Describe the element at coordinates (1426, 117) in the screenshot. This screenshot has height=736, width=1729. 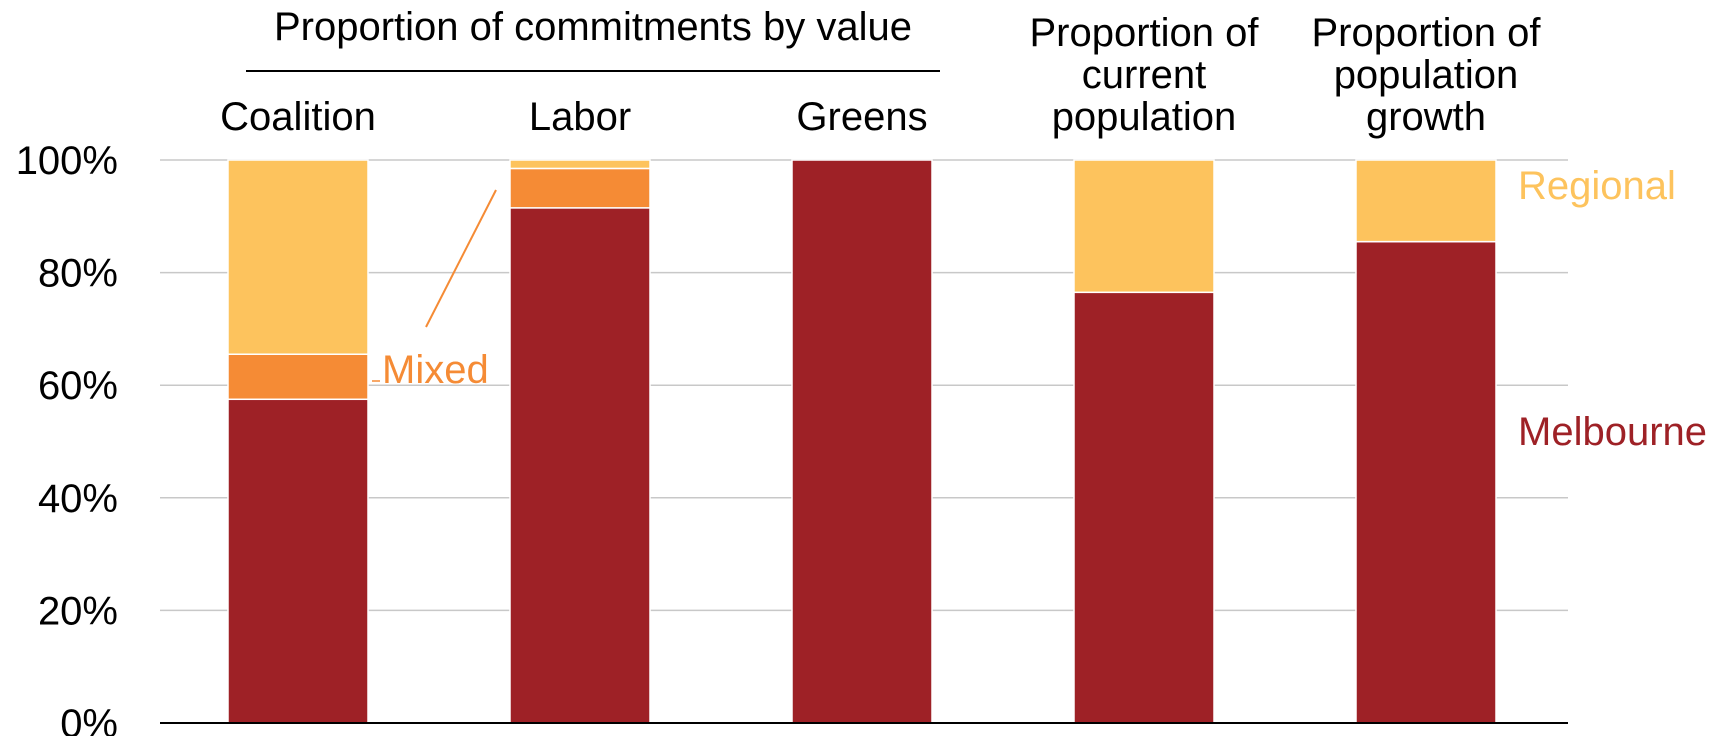
I see `category-label: growth` at that location.